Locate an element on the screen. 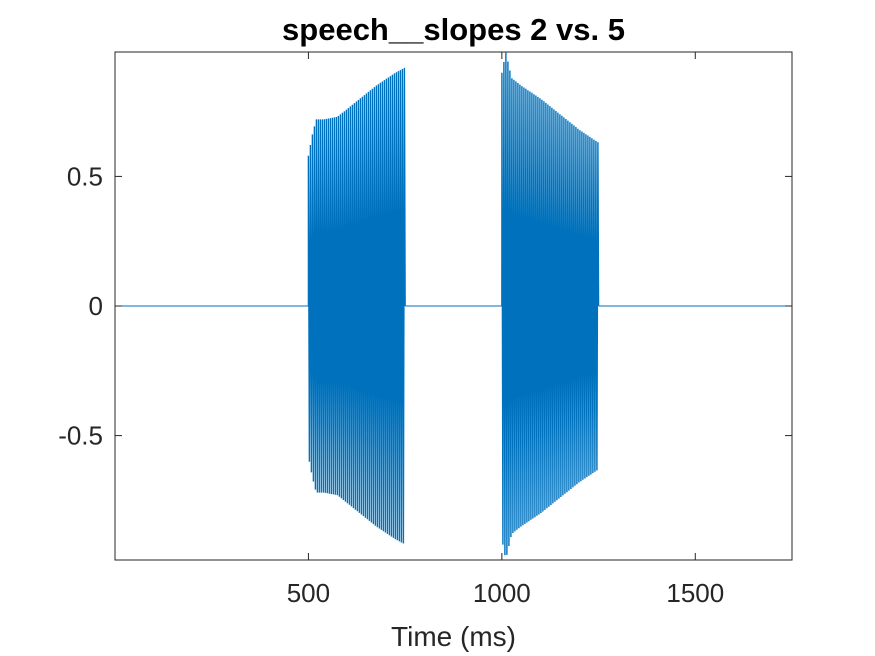 The image size is (875, 656). x-tick-label: 1000 is located at coordinates (502, 593).